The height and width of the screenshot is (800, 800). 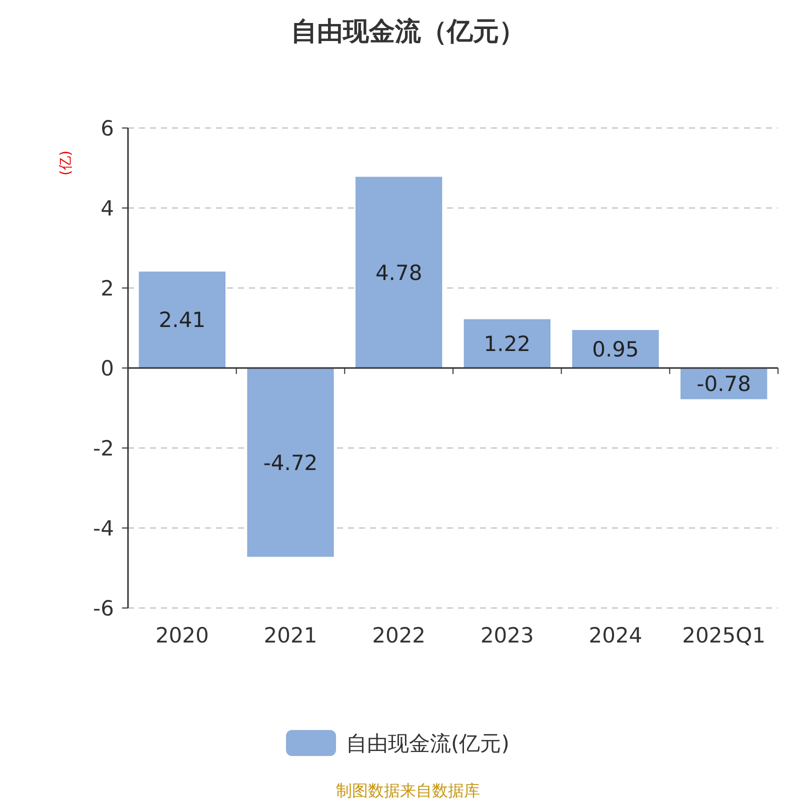 I want to click on y-tick-label: 0, so click(x=107, y=368).